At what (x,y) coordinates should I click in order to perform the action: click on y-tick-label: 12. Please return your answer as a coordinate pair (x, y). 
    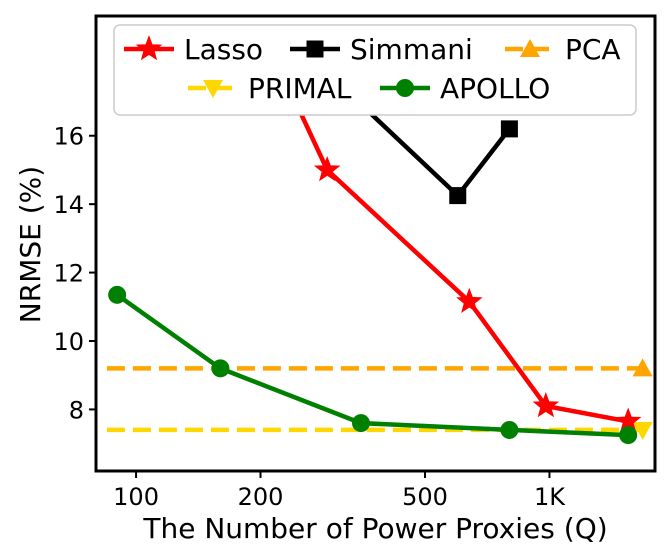
    Looking at the image, I should click on (68, 274).